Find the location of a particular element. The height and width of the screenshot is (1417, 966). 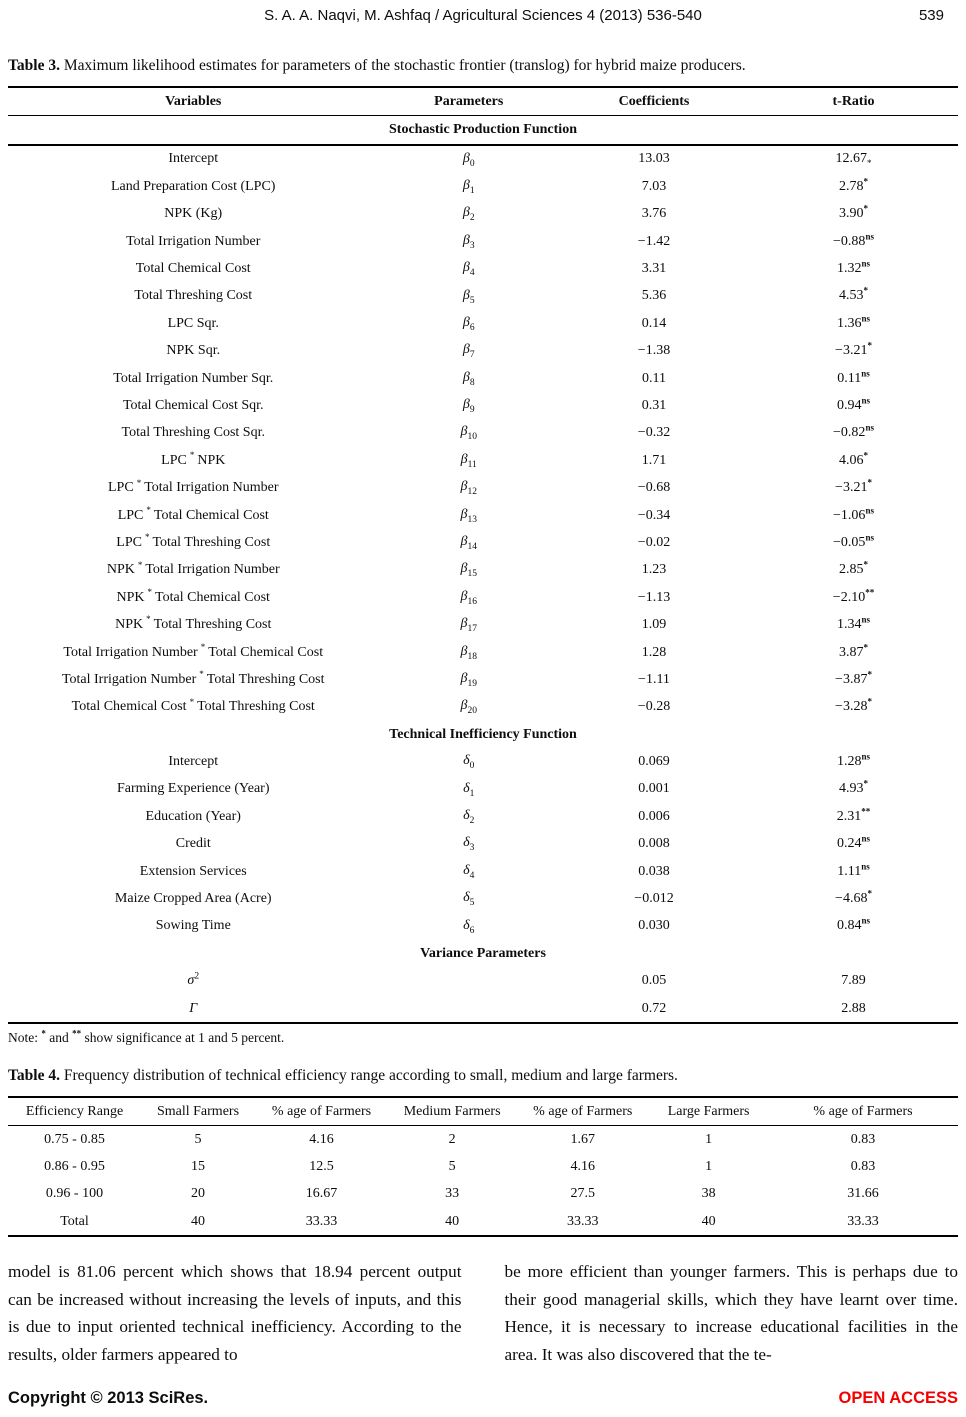

parameter-subscript: 14 is located at coordinates (472, 546).